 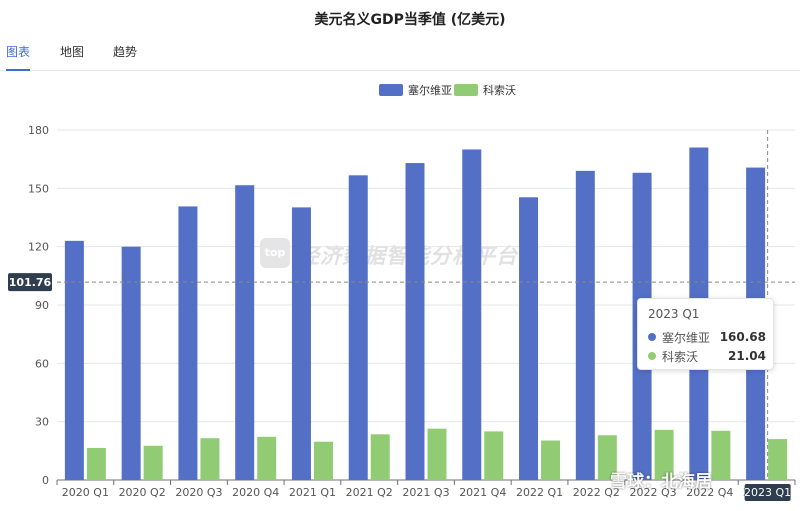 What do you see at coordinates (42, 363) in the screenshot?
I see `y-tick-label: 60` at bounding box center [42, 363].